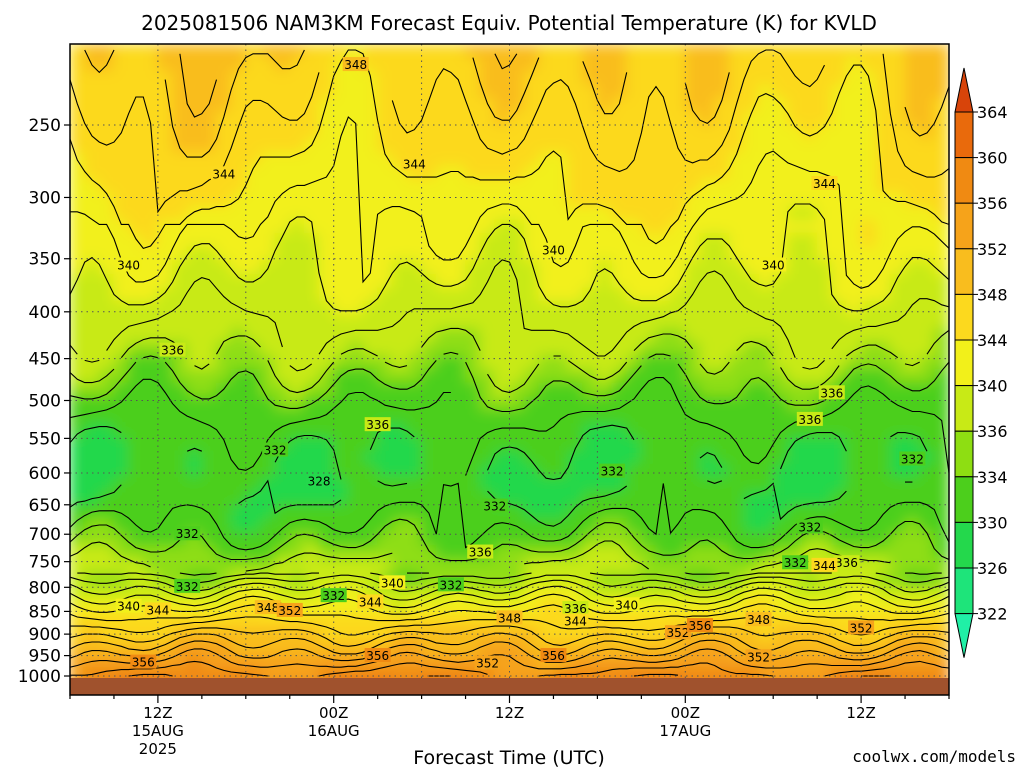 This screenshot has width=1024, height=768. What do you see at coordinates (934, 756) in the screenshot?
I see `watermark-link: coolwx.com/models` at bounding box center [934, 756].